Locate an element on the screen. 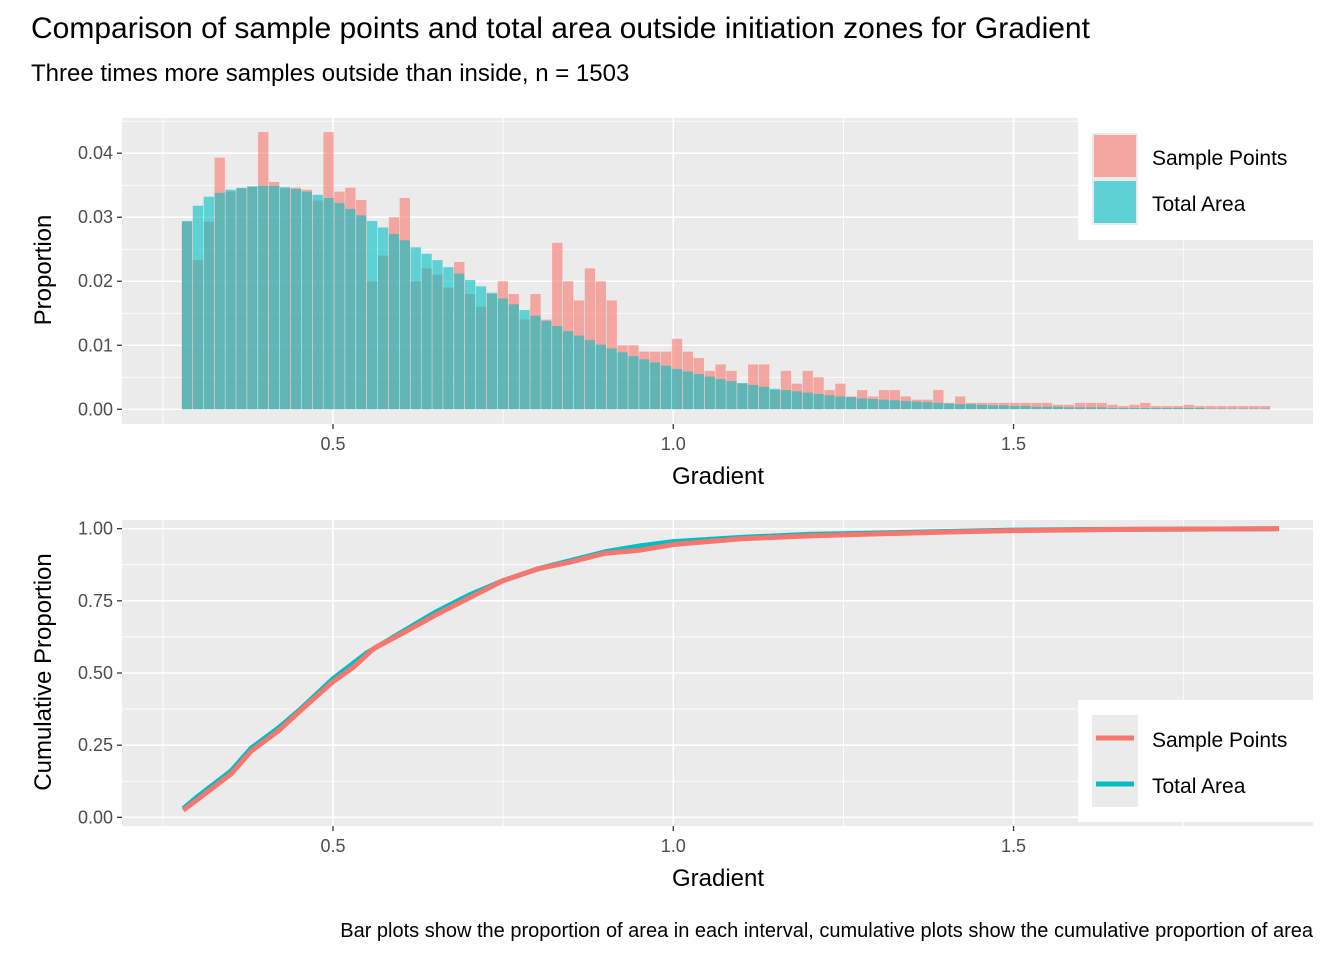 The height and width of the screenshot is (960, 1344). cumulative-x-axis-title: Gradient is located at coordinates (718, 878).